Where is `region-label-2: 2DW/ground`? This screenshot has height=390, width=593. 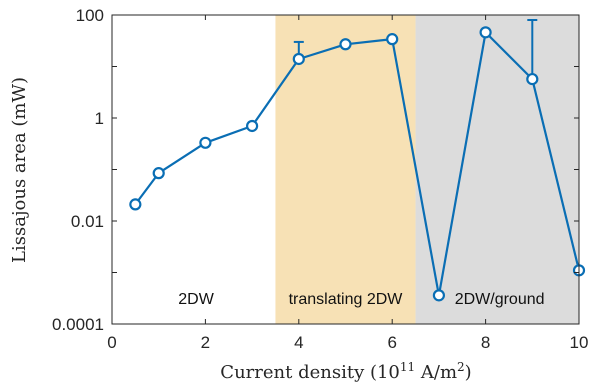 region-label-2: 2DW/ground is located at coordinates (500, 299).